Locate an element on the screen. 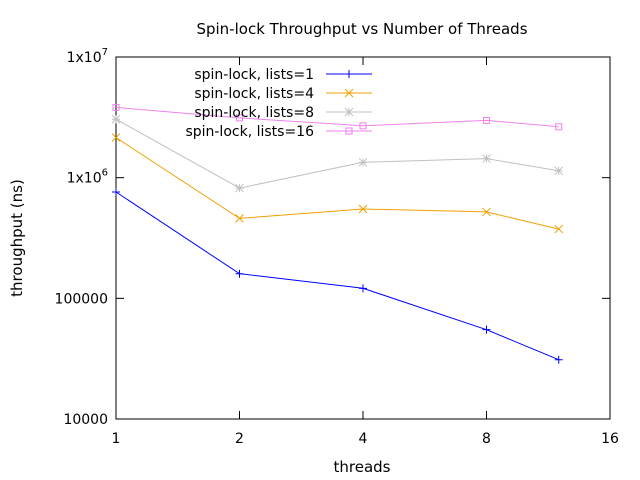  x-tick-label: 4 is located at coordinates (363, 439).